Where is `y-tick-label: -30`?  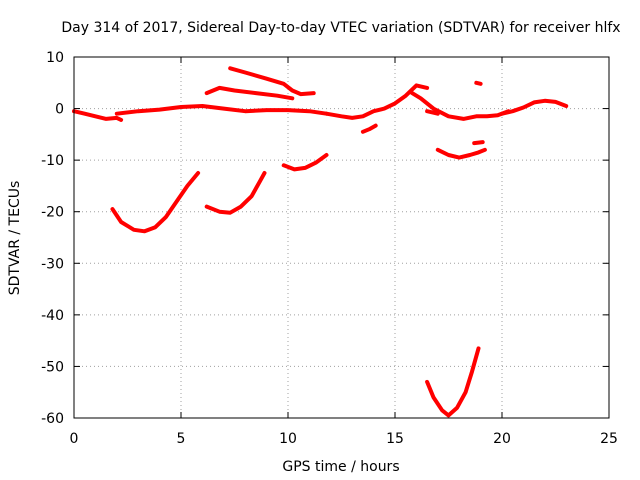 y-tick-label: -30 is located at coordinates (52, 264).